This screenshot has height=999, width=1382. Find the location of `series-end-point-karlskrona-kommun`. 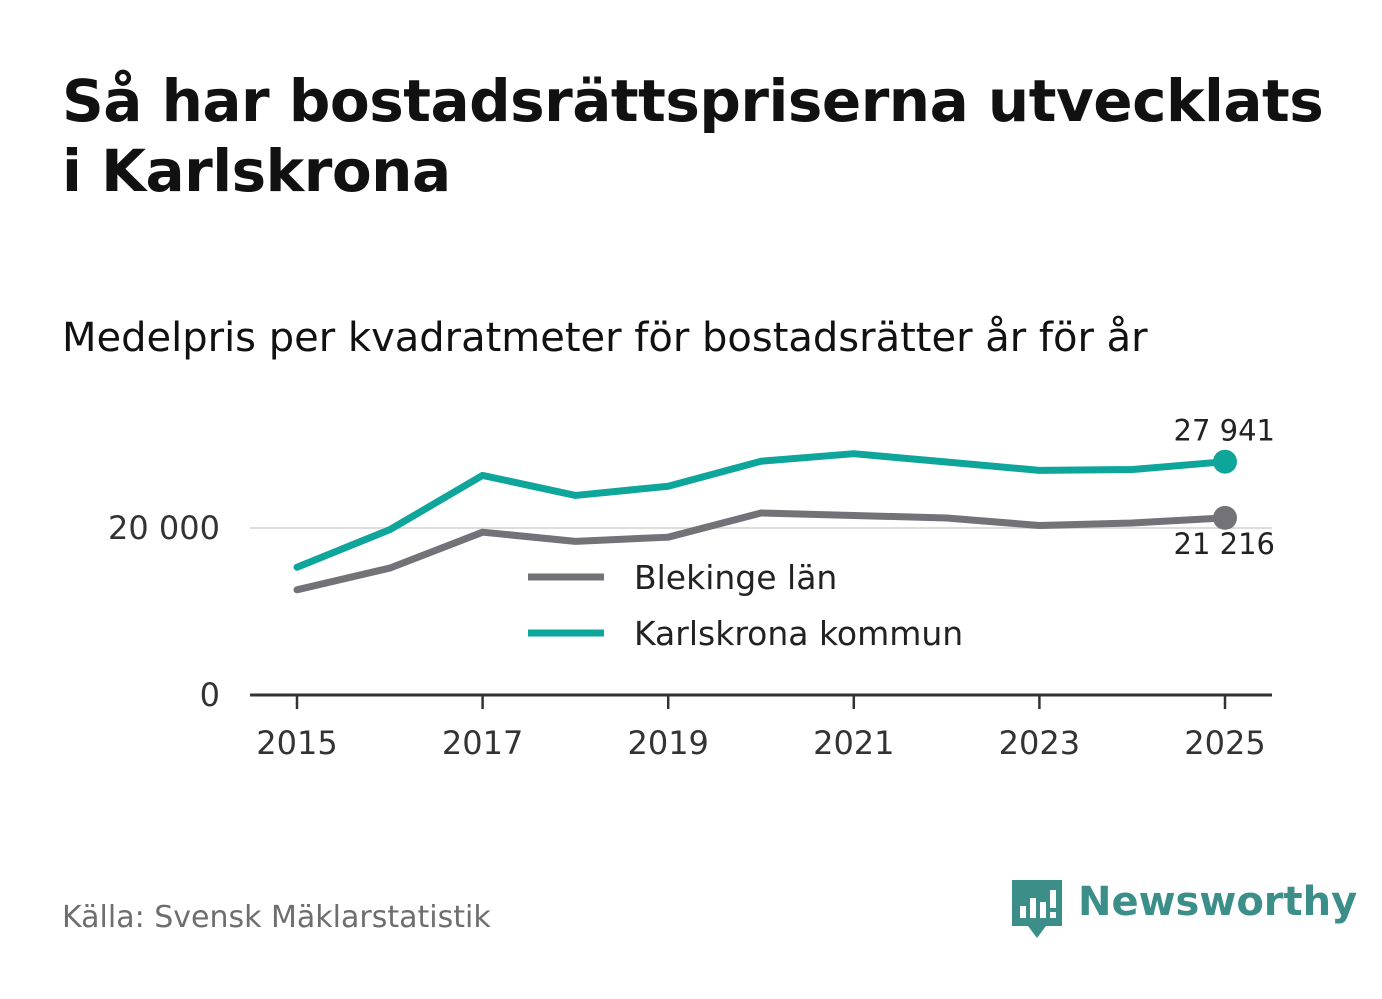

series-end-point-karlskrona-kommun is located at coordinates (1225, 461).